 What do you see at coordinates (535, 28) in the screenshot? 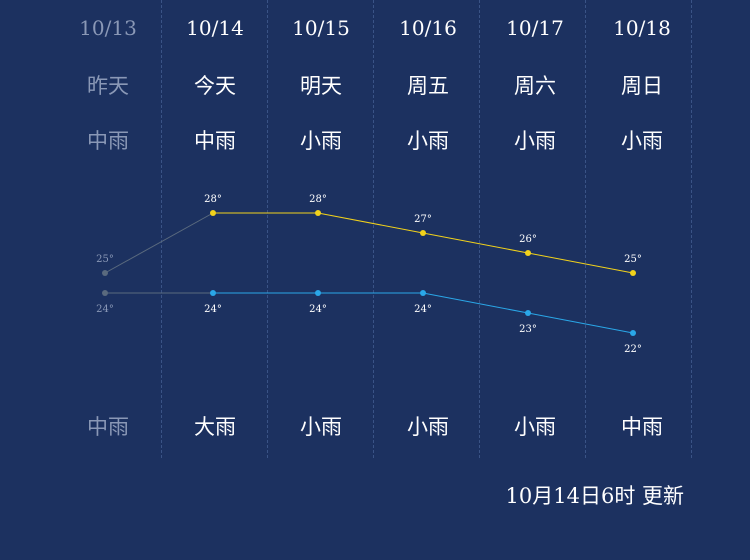
I see `forecast-date: 10/17` at bounding box center [535, 28].